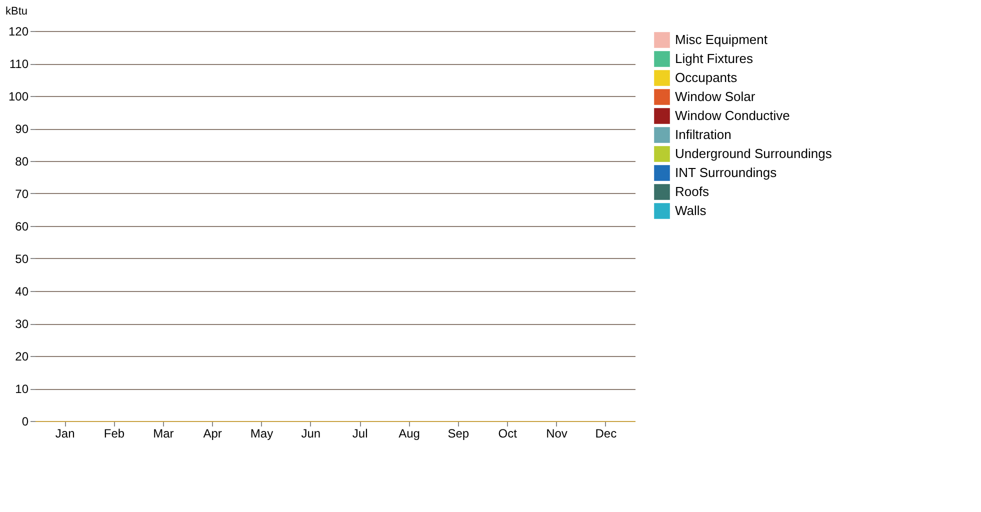 The height and width of the screenshot is (512, 981). I want to click on legend-label: Window Conductive, so click(732, 115).